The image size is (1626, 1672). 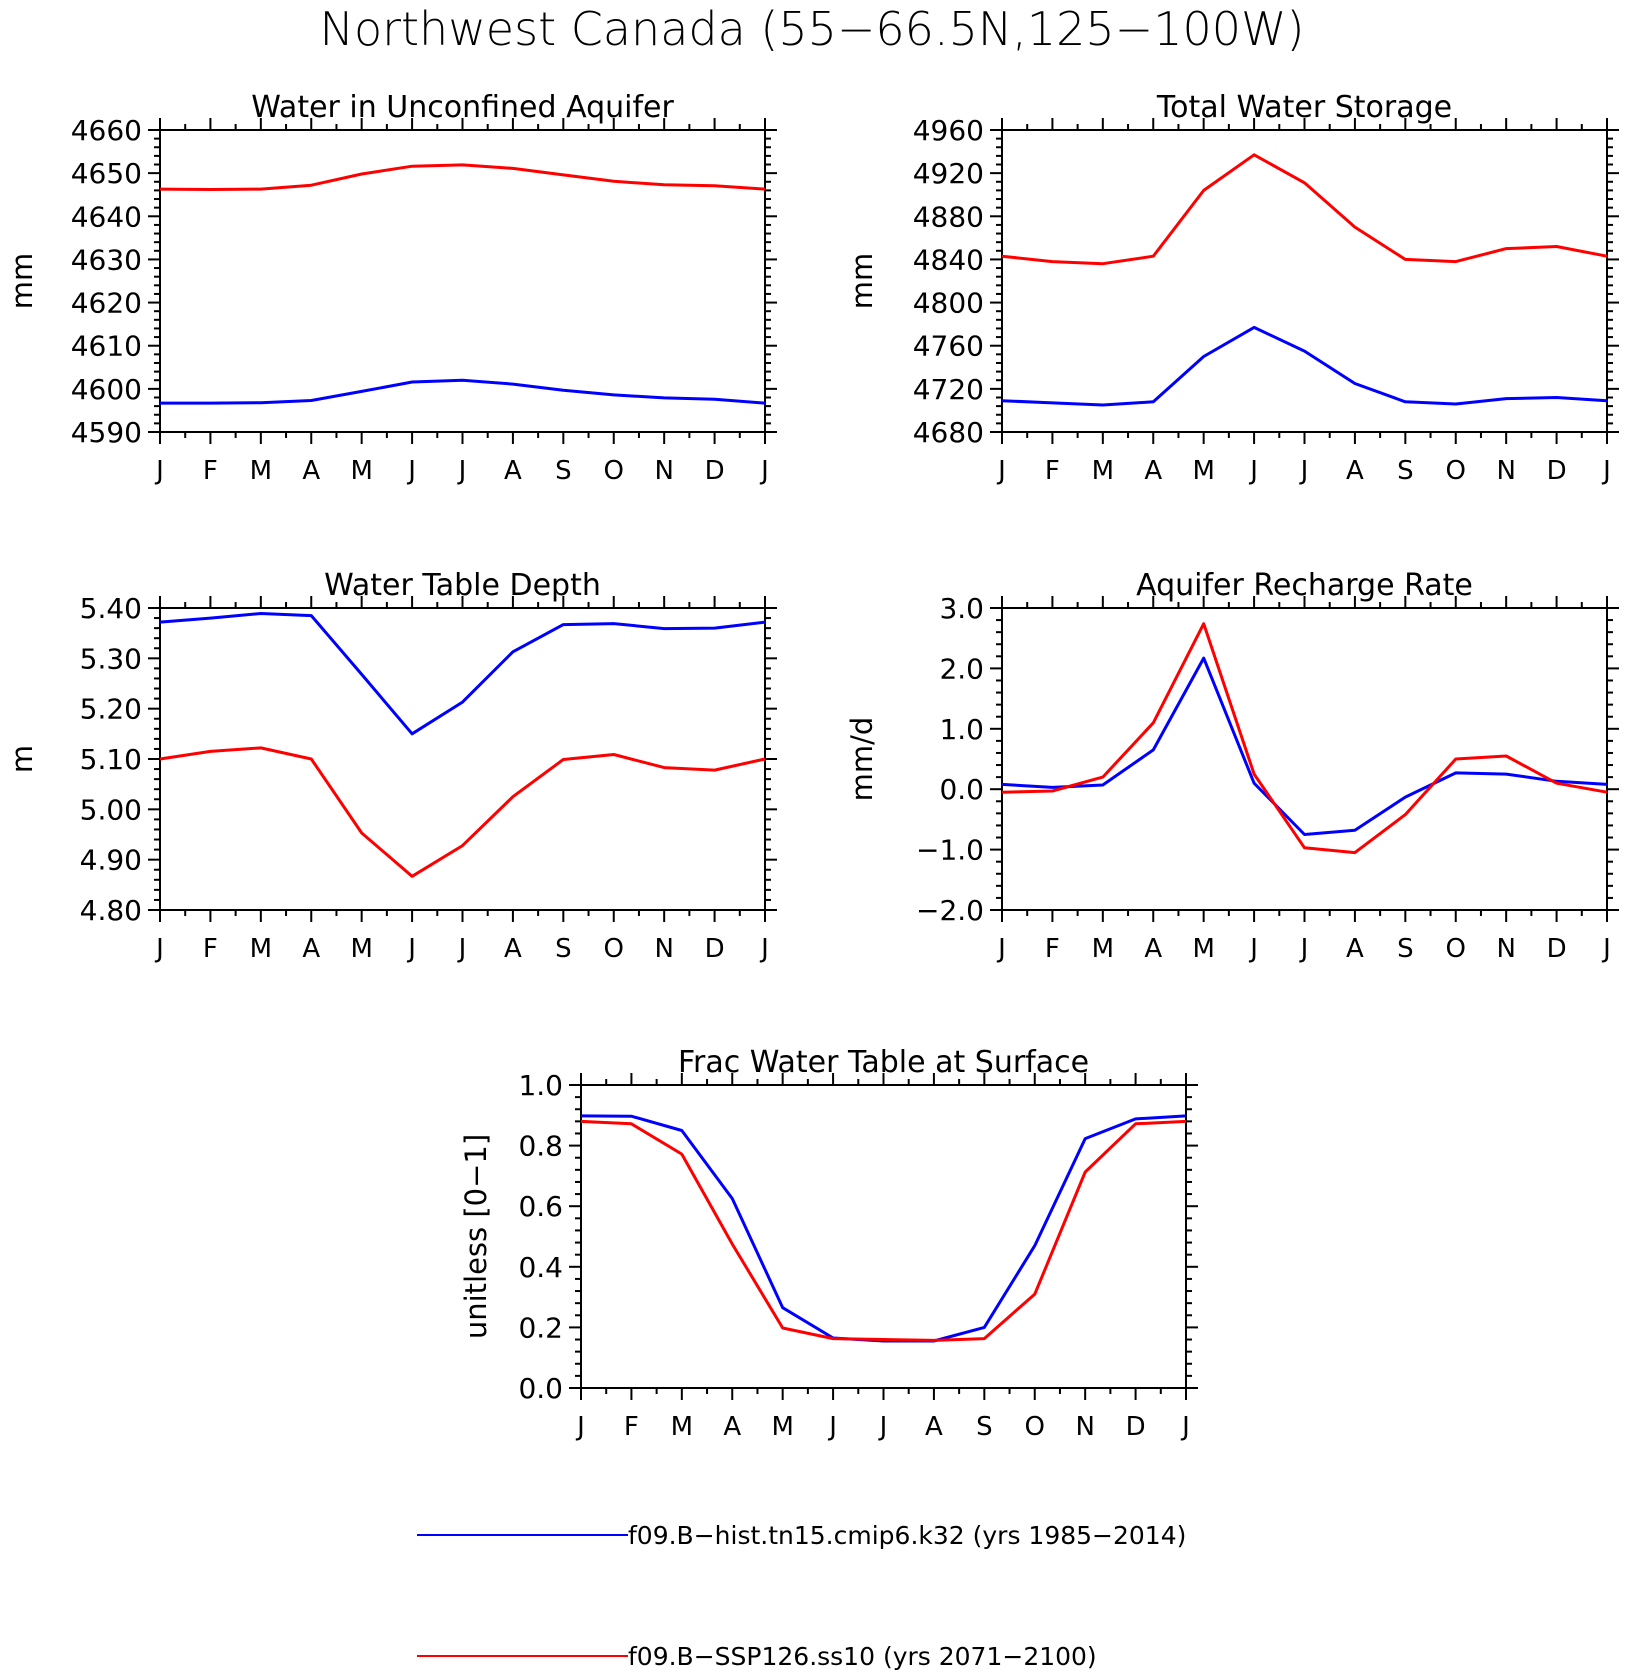 I want to click on y-tick-label: 5.00, so click(x=111, y=809).